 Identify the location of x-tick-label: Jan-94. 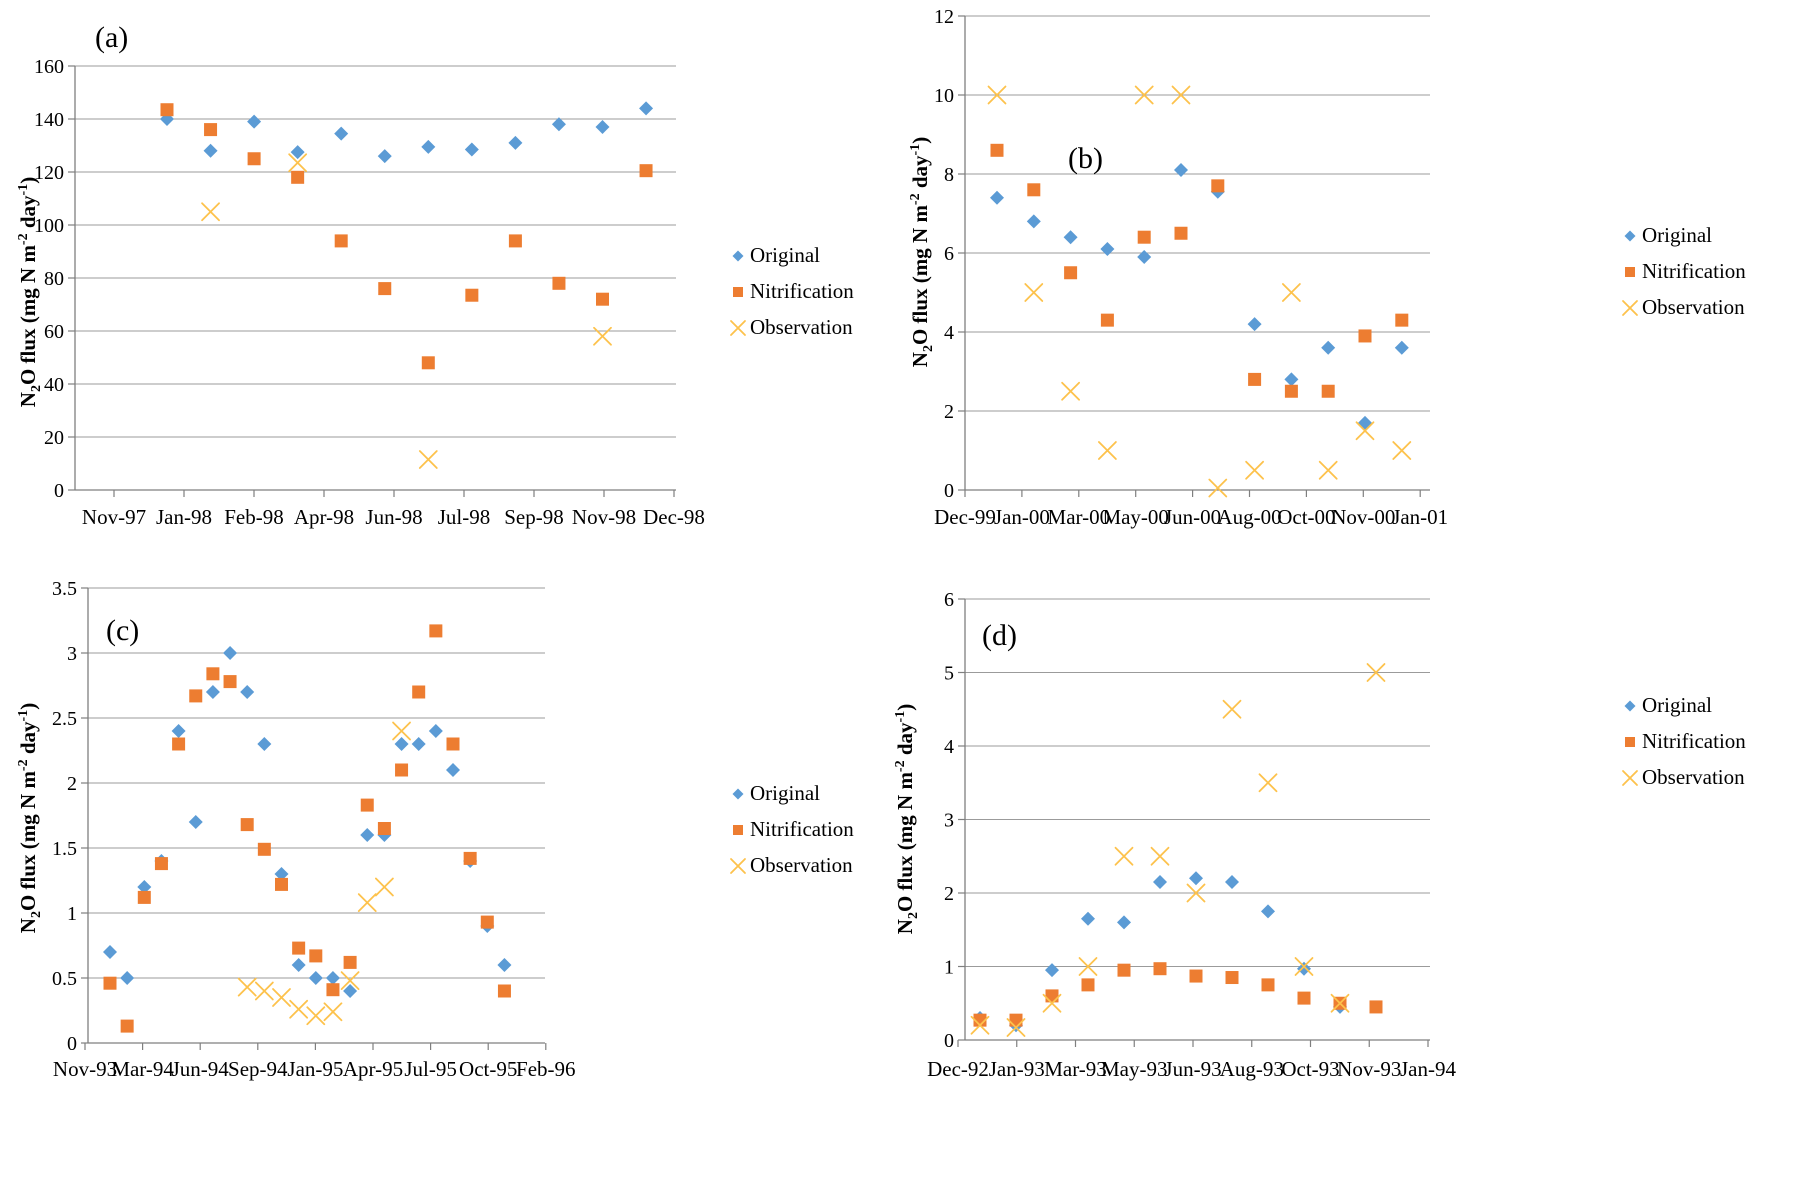
(1428, 1069).